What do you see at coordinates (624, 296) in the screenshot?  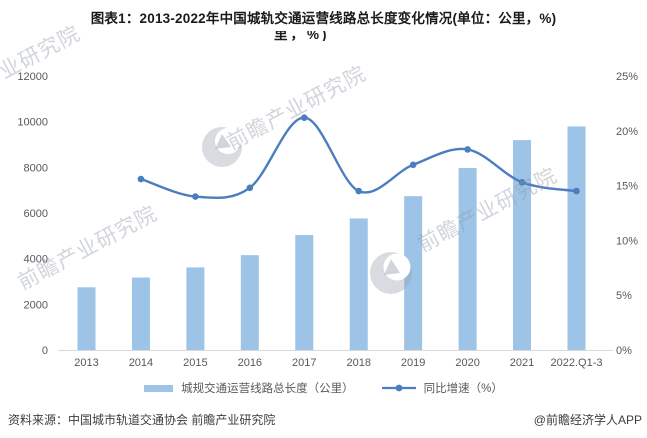 I see `y-axis-right-tick-label: 5%` at bounding box center [624, 296].